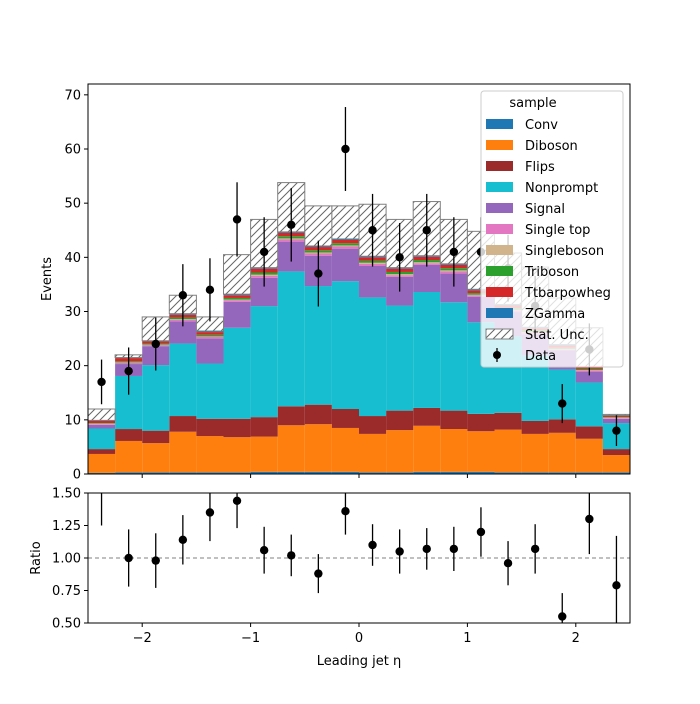  What do you see at coordinates (551, 146) in the screenshot?
I see `svg-text: Diboson` at bounding box center [551, 146].